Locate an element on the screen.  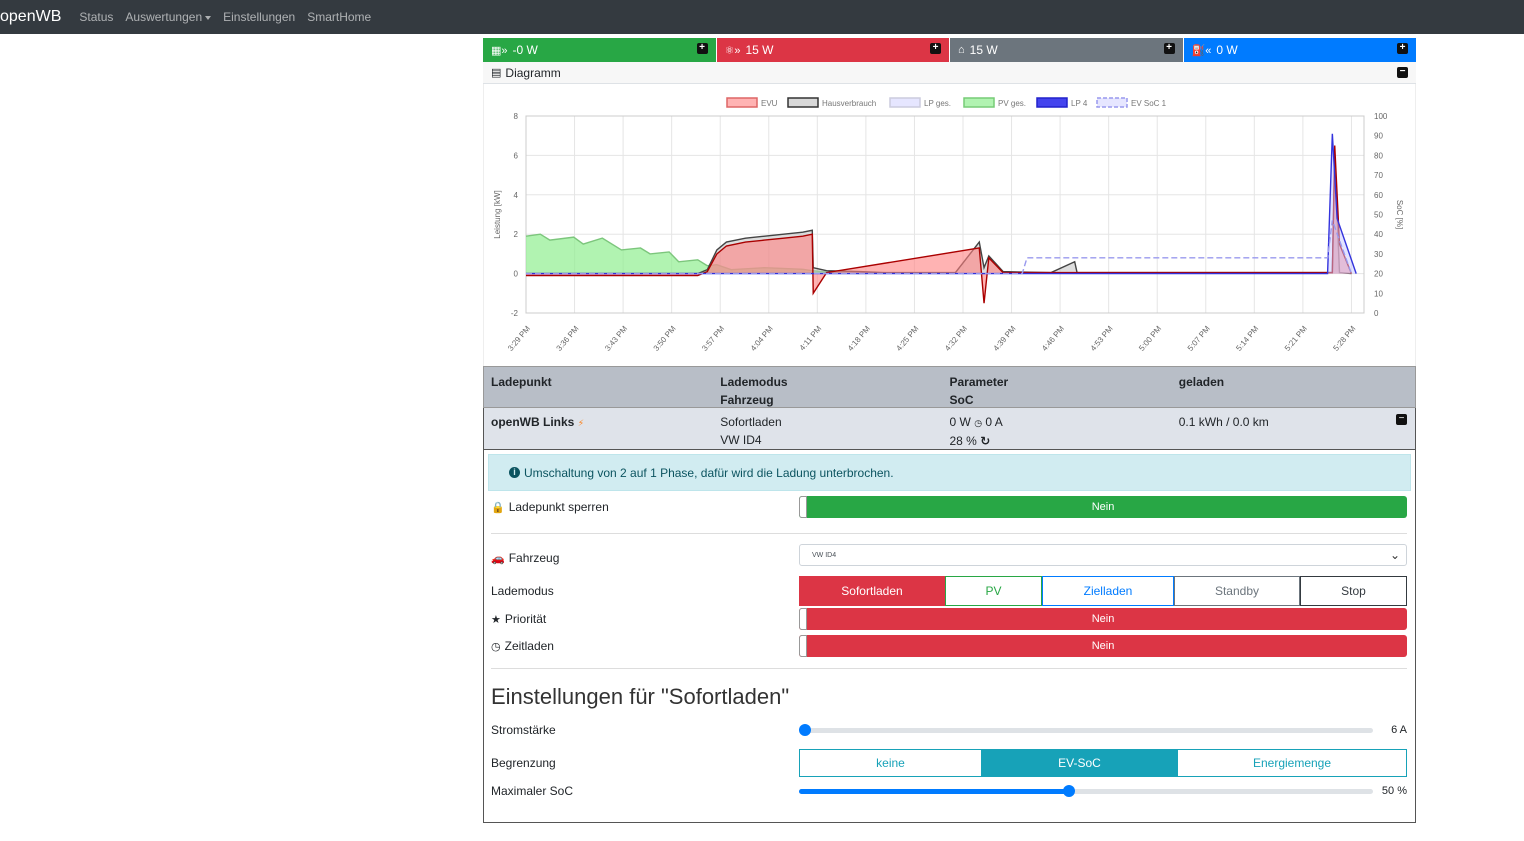
nav-auswertungen: Auswertungen is located at coordinates (168, 17).